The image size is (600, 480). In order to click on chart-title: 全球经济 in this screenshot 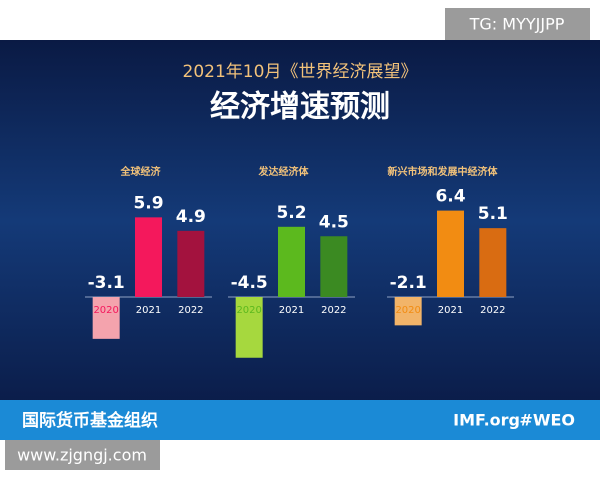, I will do `click(141, 171)`.